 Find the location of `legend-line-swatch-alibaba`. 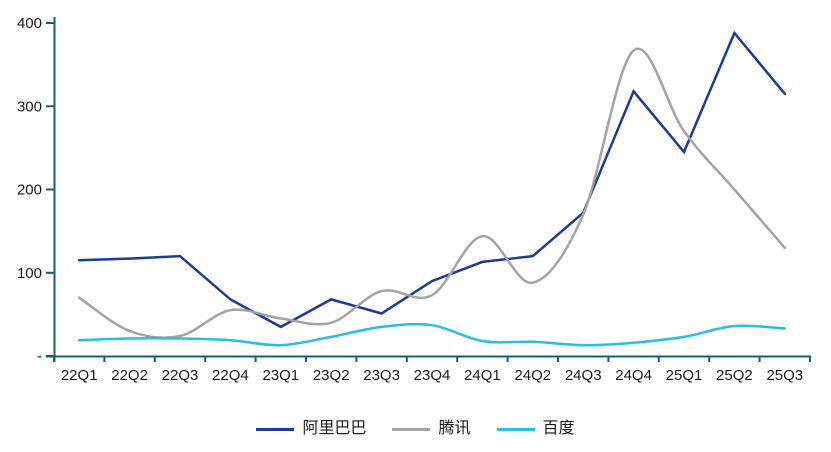

legend-line-swatch-alibaba is located at coordinates (275, 429).